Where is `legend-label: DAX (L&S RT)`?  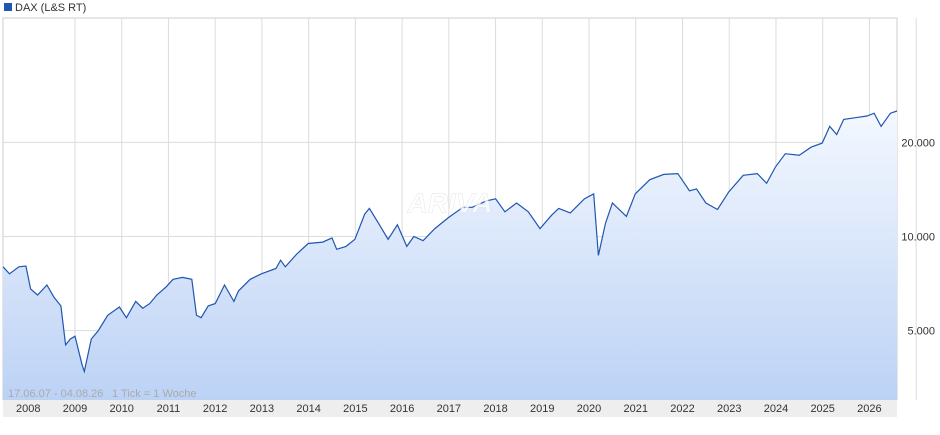 legend-label: DAX (L&S RT) is located at coordinates (50, 8).